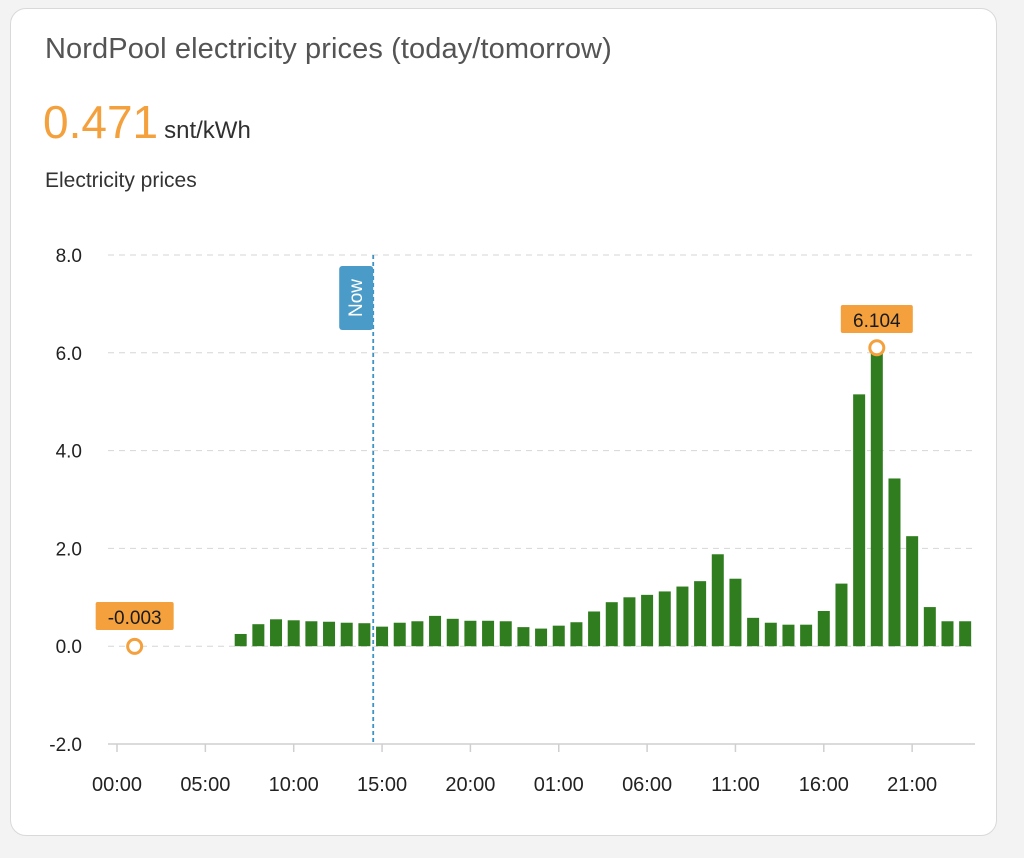  Describe the element at coordinates (294, 785) in the screenshot. I see `x-tick-label: 10:00` at that location.